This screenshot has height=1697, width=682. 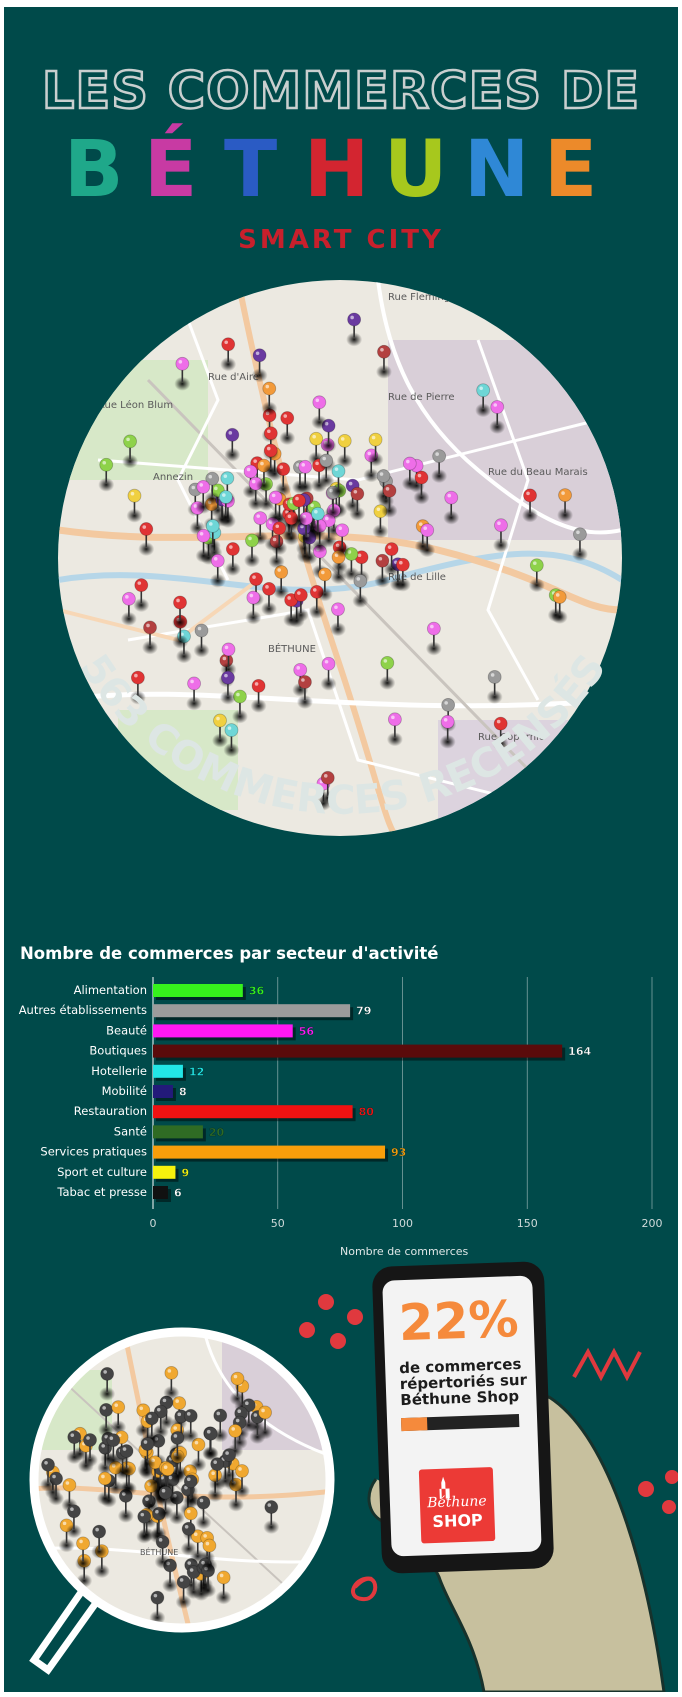 I want to click on data-label: 9, so click(x=185, y=1172).